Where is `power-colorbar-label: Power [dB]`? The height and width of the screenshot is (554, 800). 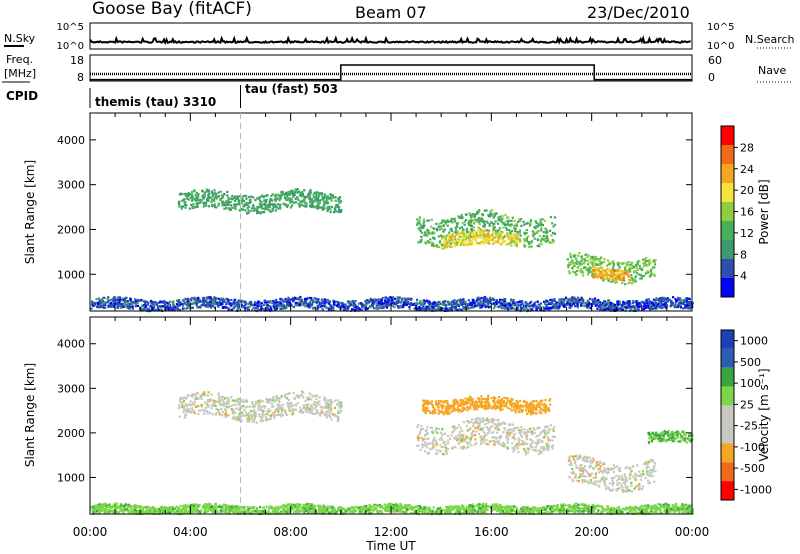
power-colorbar-label: Power [dB] is located at coordinates (764, 211).